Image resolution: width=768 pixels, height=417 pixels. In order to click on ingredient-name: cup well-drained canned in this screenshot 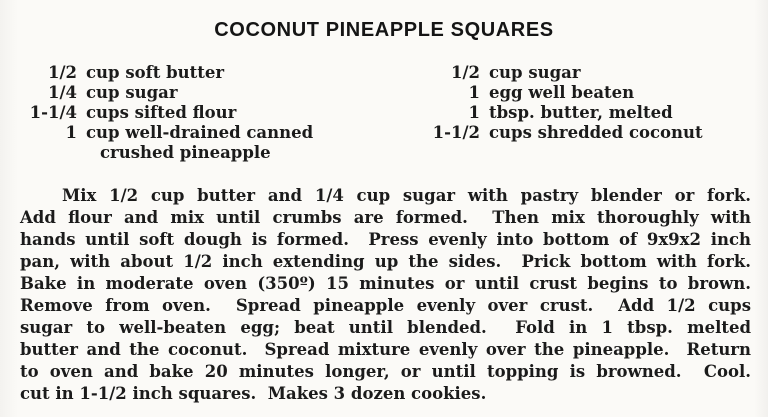, I will do `click(200, 132)`.